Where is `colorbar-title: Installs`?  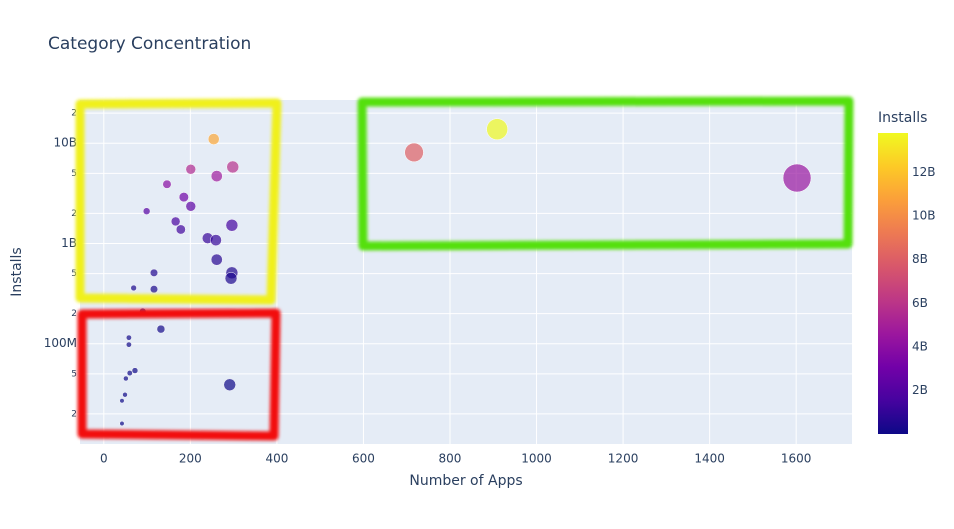 colorbar-title: Installs is located at coordinates (902, 118).